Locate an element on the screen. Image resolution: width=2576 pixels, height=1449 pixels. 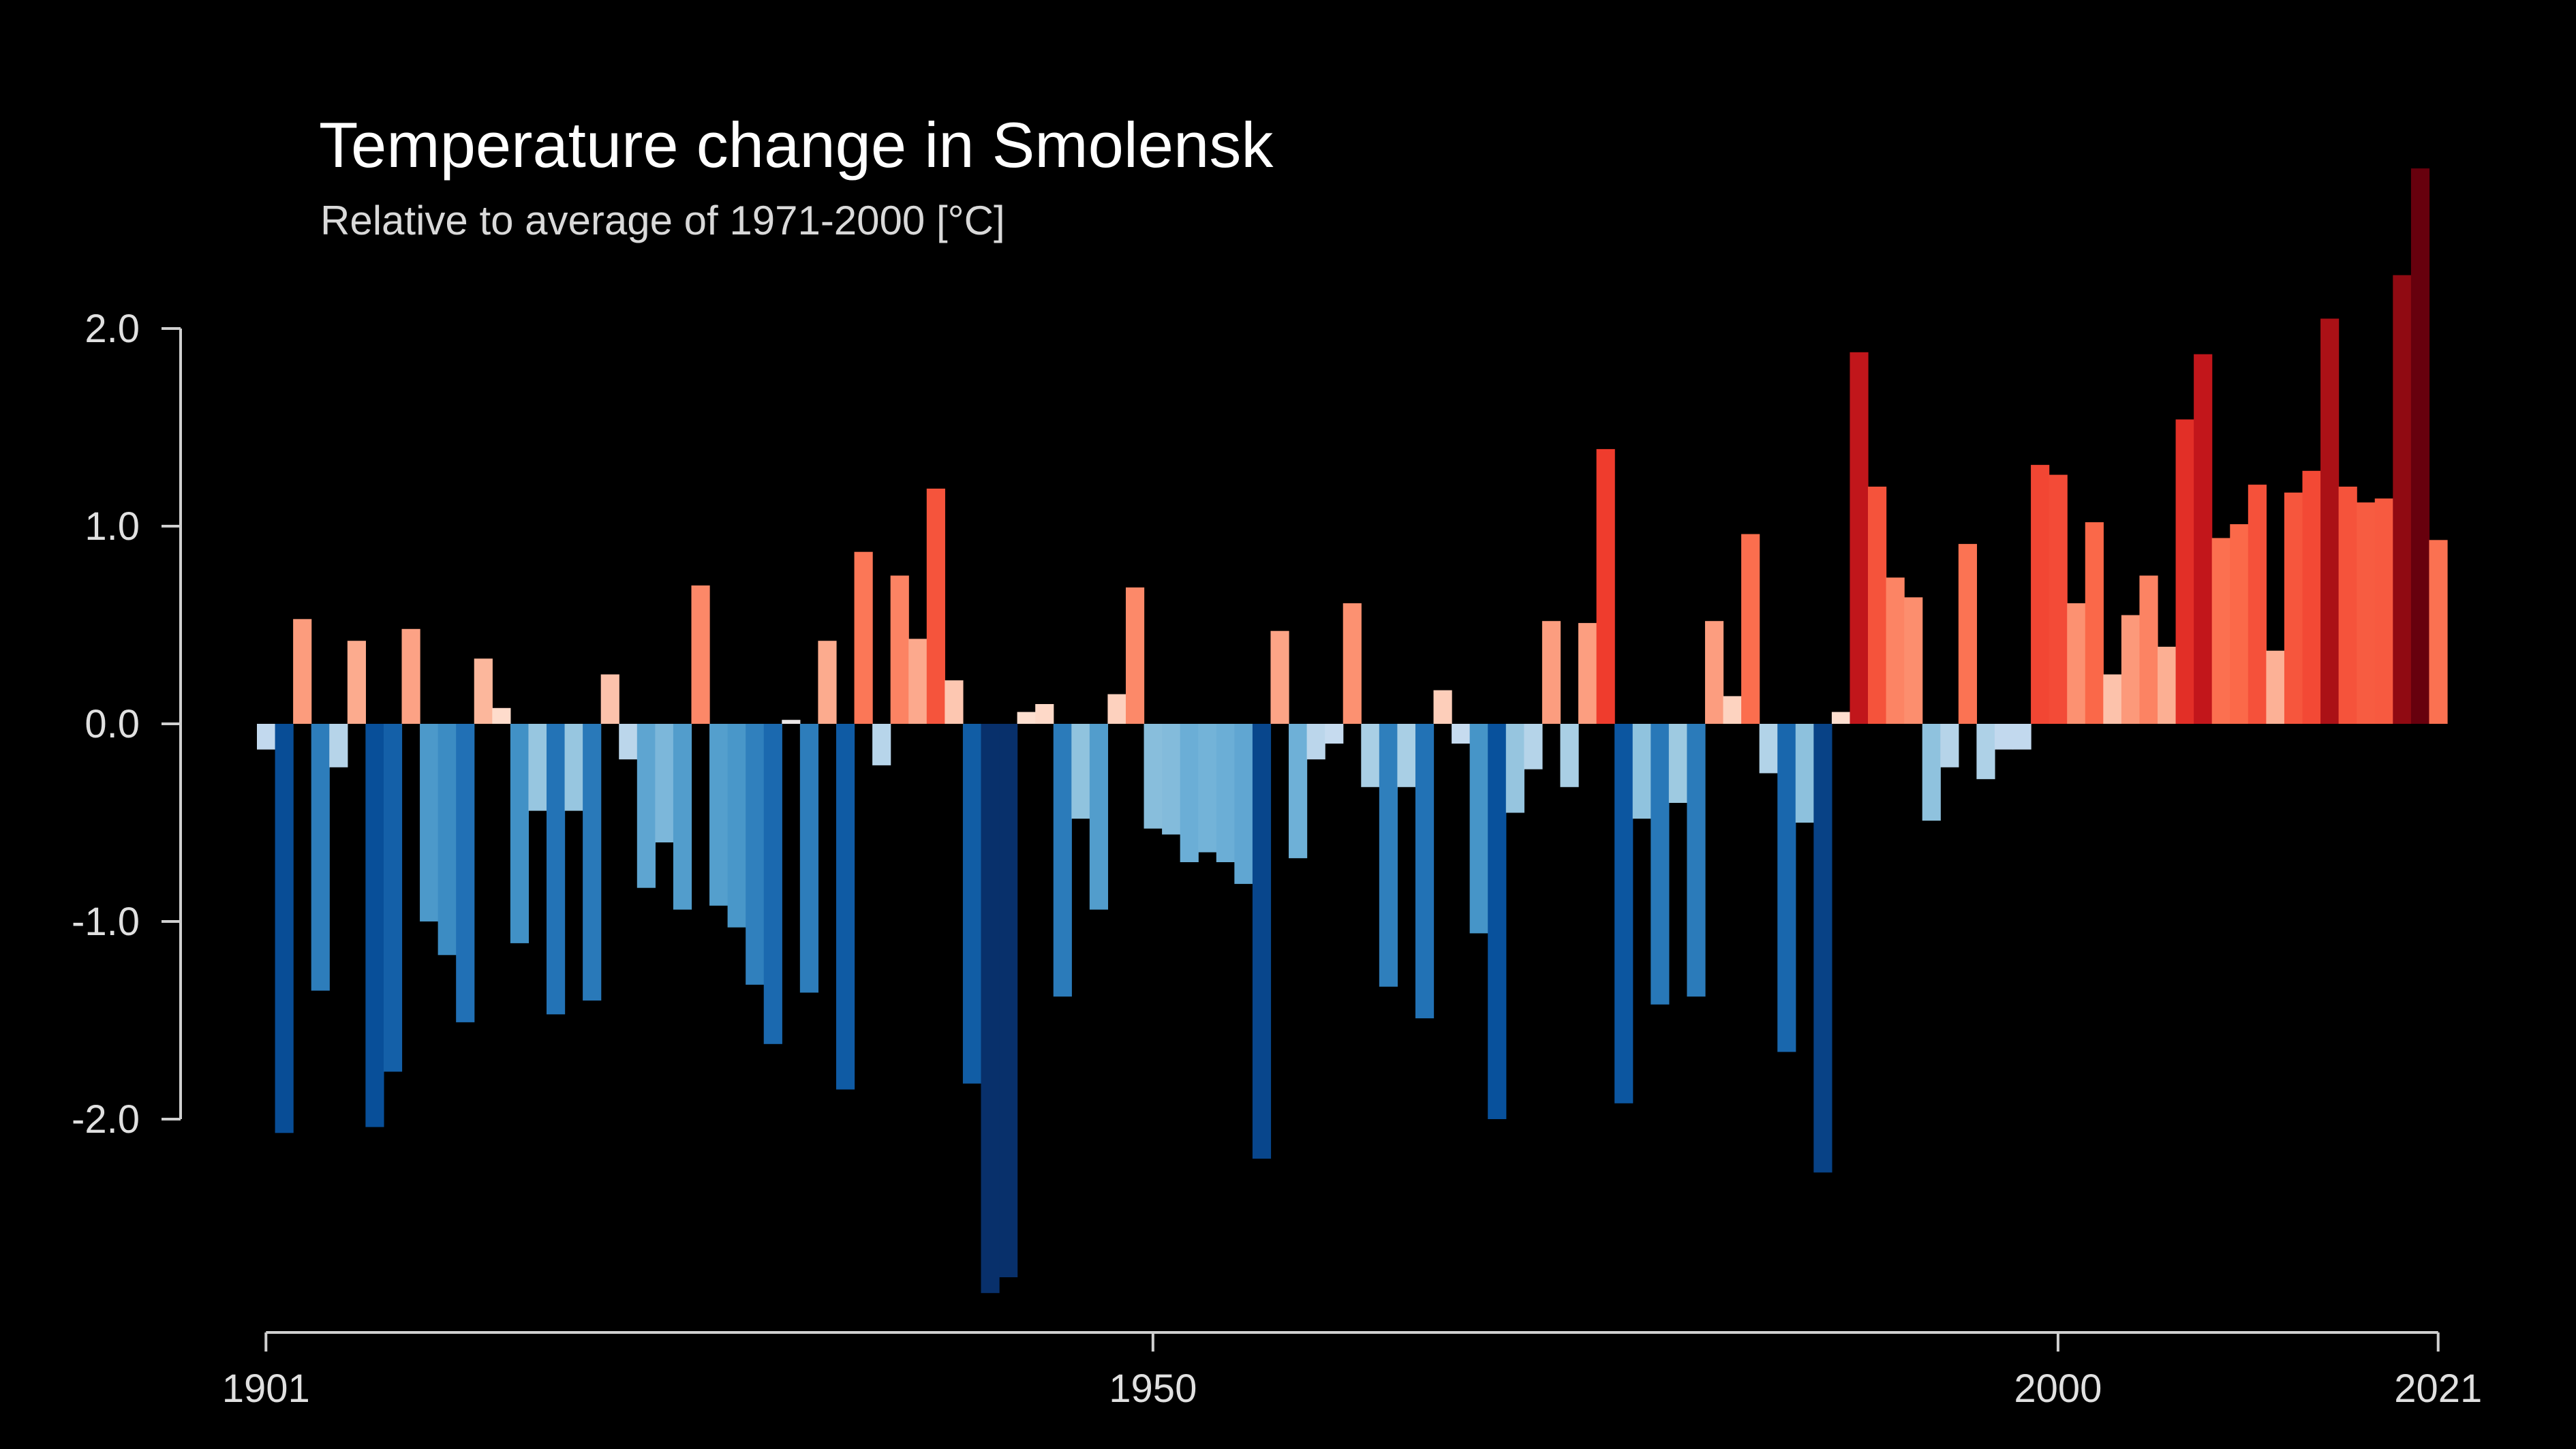
bar-1951 is located at coordinates (1171, 779).